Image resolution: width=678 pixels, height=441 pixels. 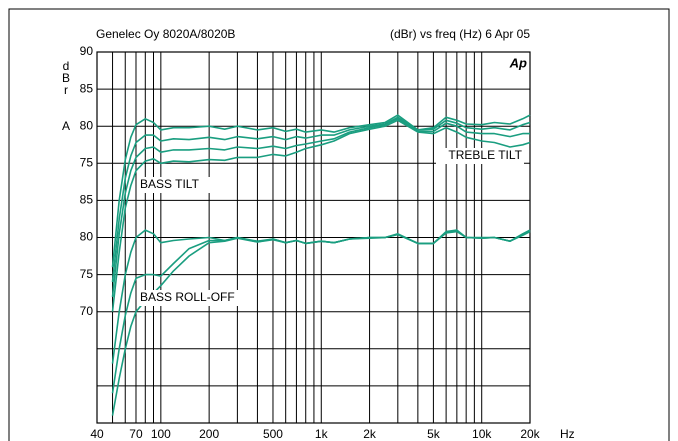 I want to click on x-tick-label: 20k, so click(x=530, y=434).